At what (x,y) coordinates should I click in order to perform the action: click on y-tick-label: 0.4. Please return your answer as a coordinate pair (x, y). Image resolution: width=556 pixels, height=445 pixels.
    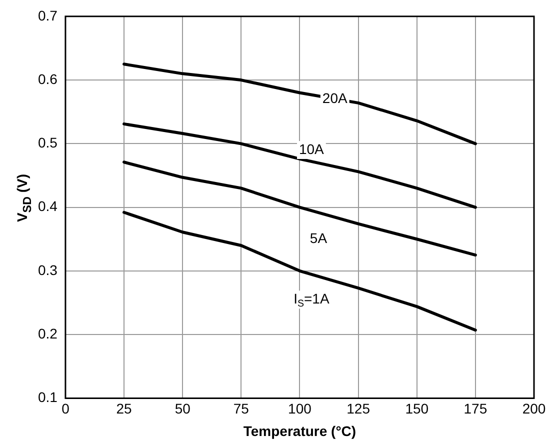
    Looking at the image, I should click on (48, 206).